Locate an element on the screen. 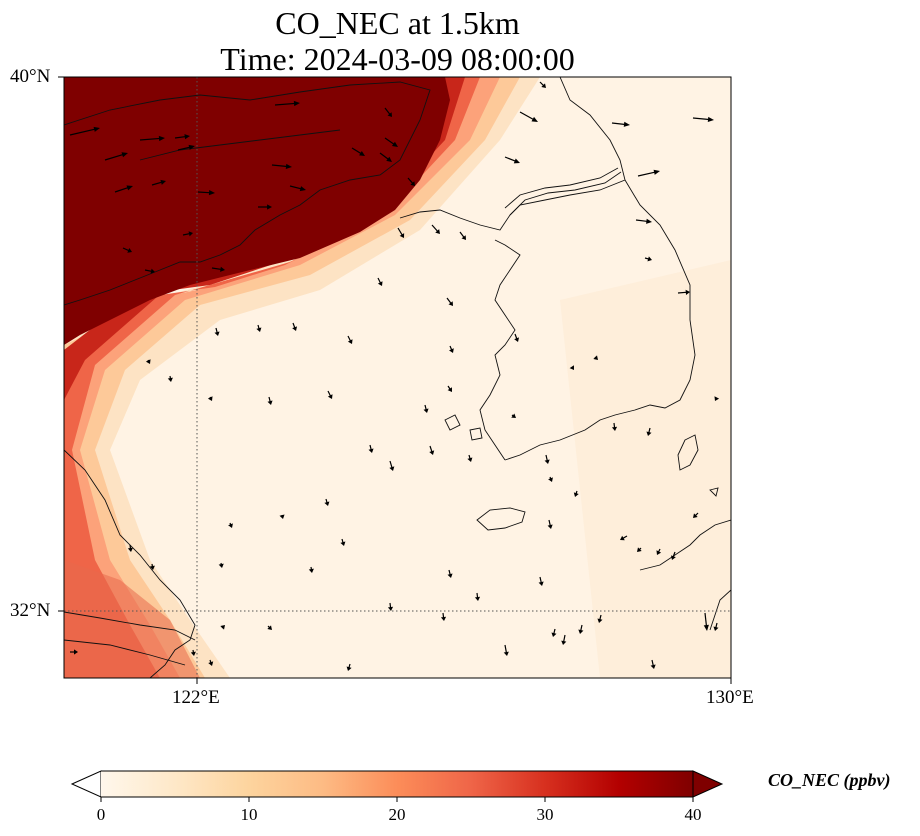 This screenshot has width=920, height=836. field-high-region is located at coordinates (257, 211).